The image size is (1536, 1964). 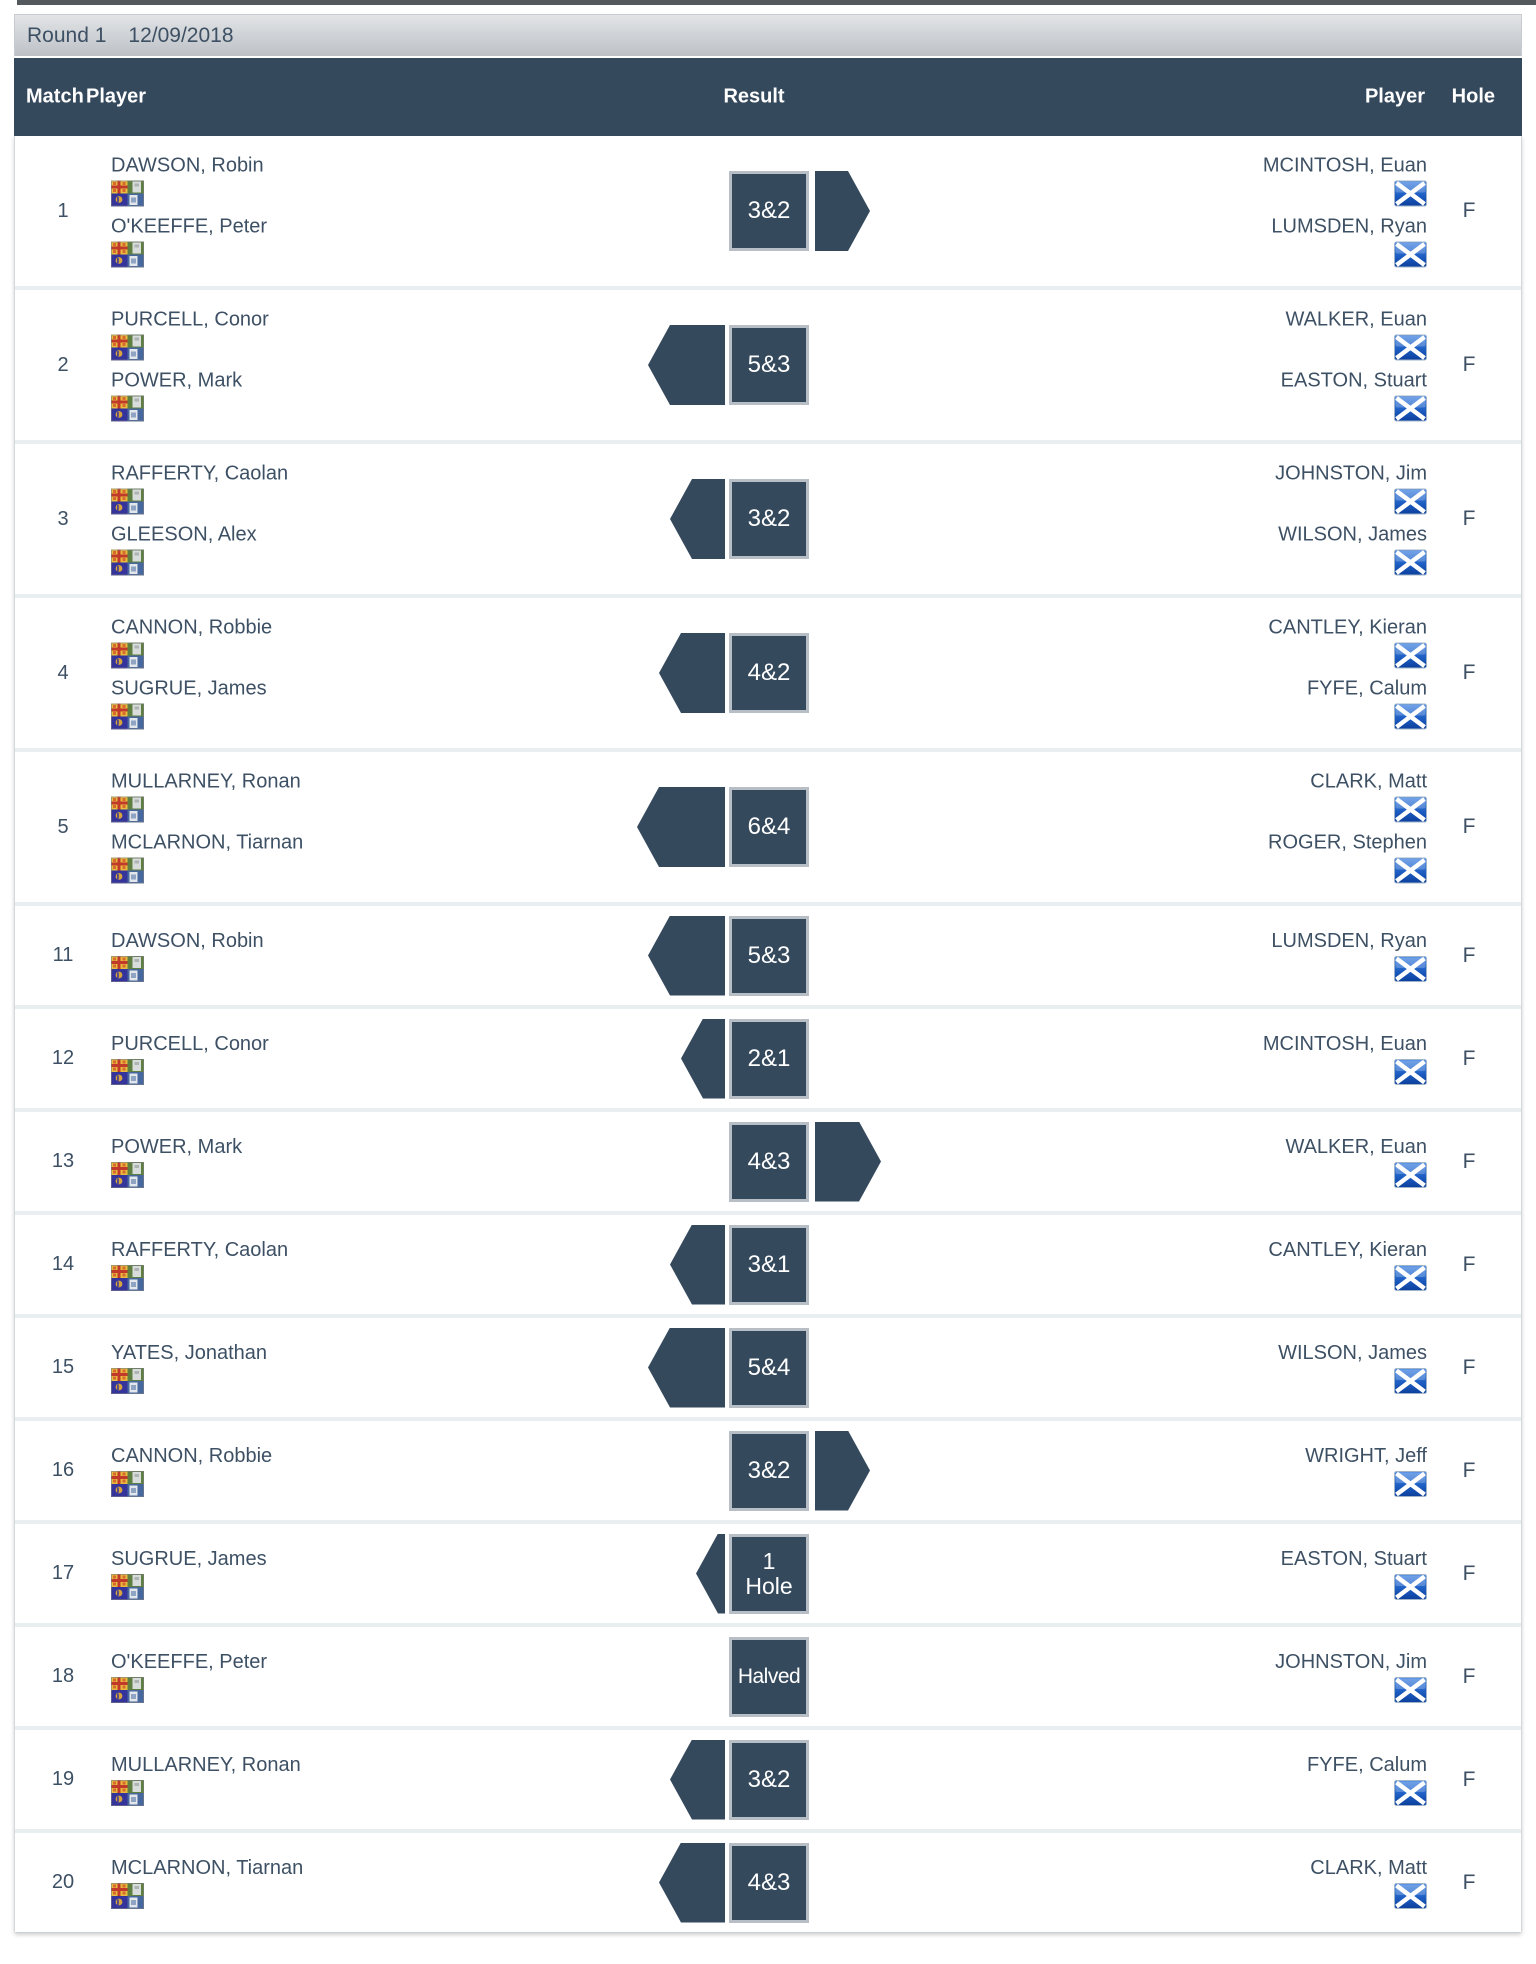 I want to click on match-row: 16 CANNON, Robbie WRIGHT, Jeff 3&2 F, so click(x=768, y=1472).